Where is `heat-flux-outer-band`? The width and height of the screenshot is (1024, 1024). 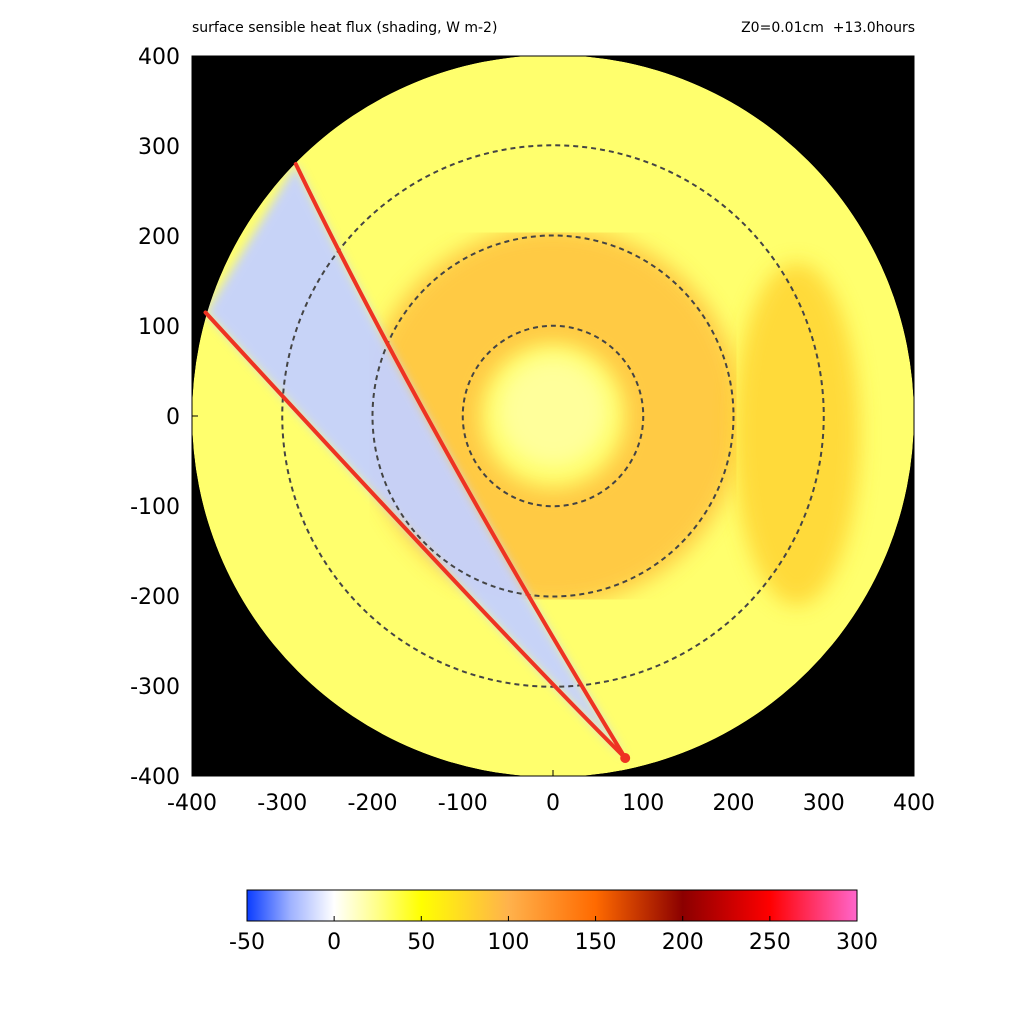 heat-flux-outer-band is located at coordinates (796, 434).